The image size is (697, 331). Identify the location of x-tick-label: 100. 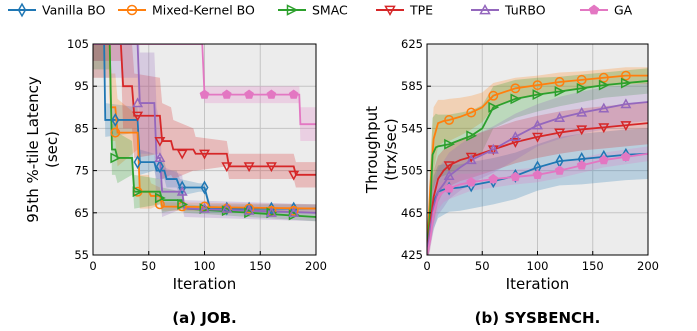
(205, 266).